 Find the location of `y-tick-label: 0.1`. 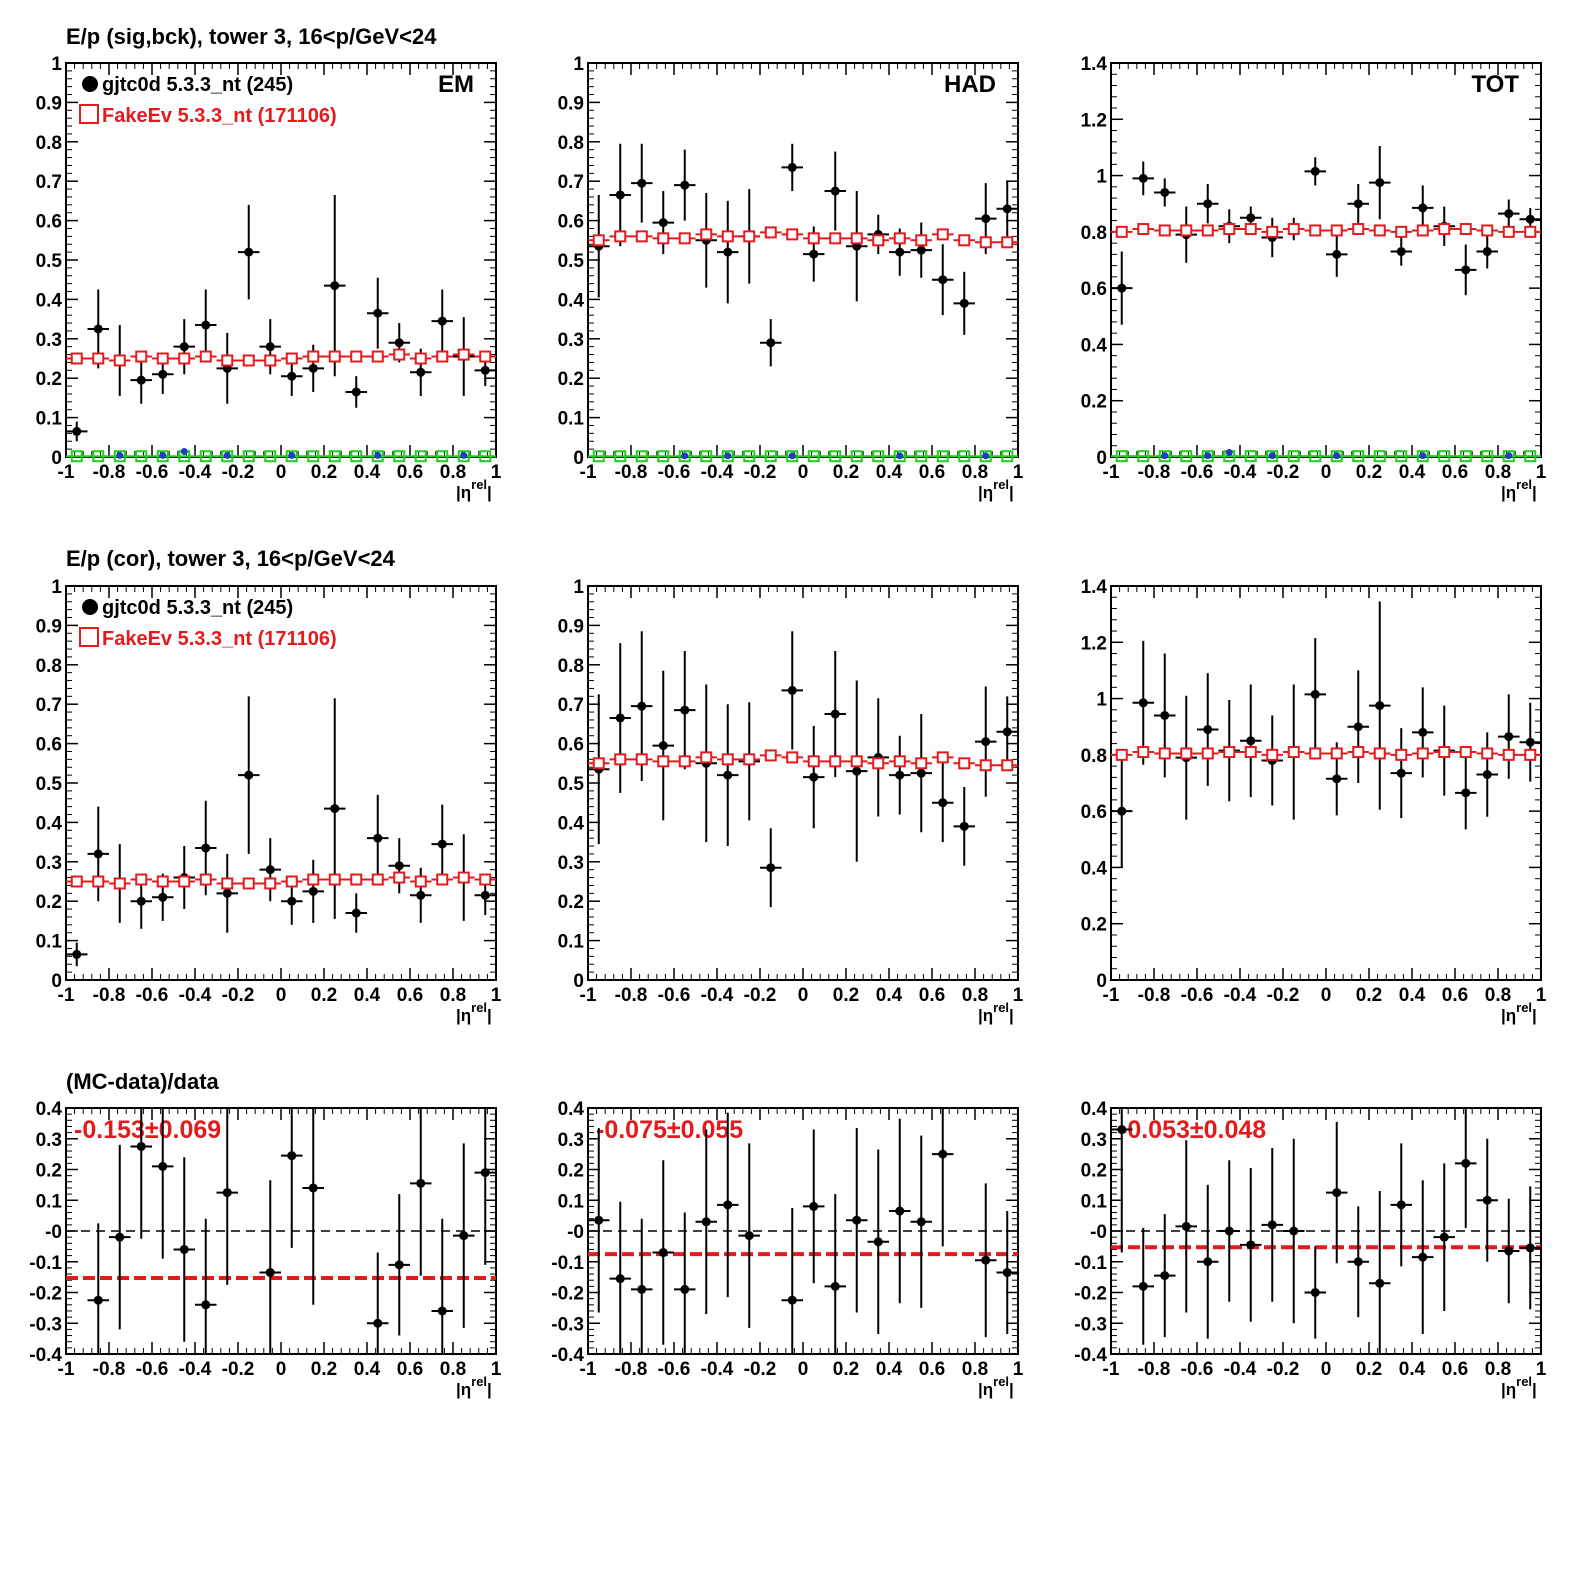

y-tick-label: 0.1 is located at coordinates (49, 1201).